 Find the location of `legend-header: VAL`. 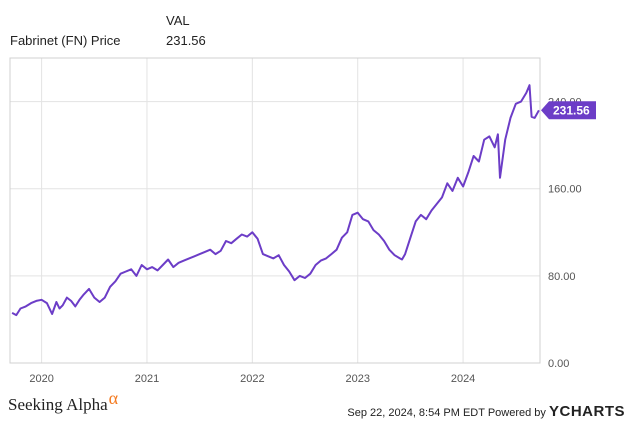

legend-header: VAL is located at coordinates (178, 20).